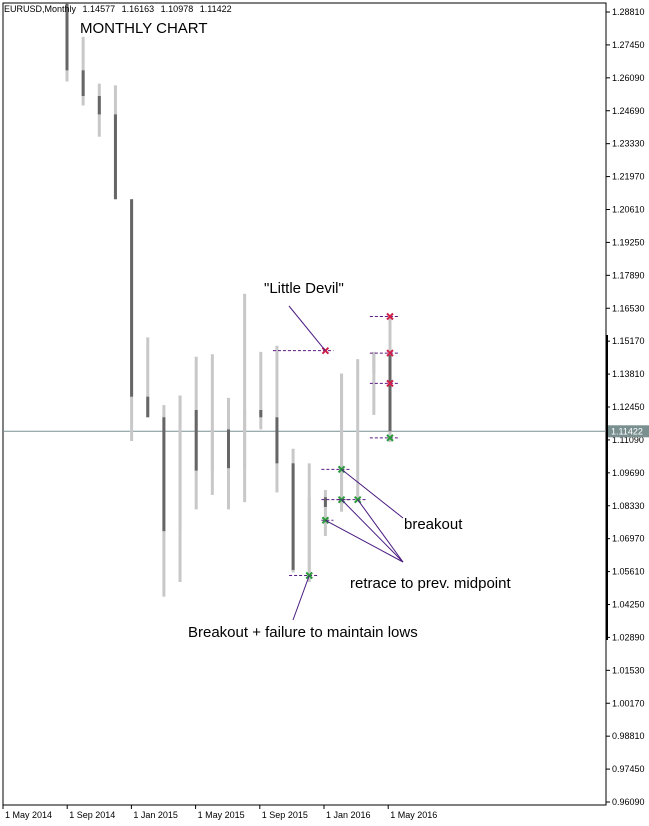 The image size is (649, 826). Describe the element at coordinates (346, 463) in the screenshot. I see `annotation-arrows` at that location.